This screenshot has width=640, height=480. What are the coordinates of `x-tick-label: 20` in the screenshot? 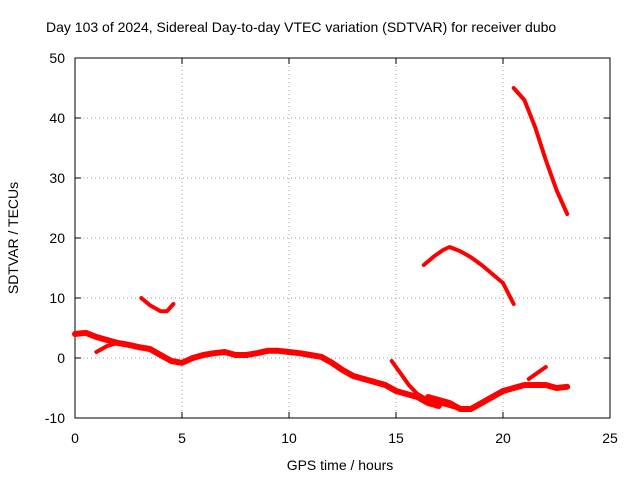 It's located at (503, 438).